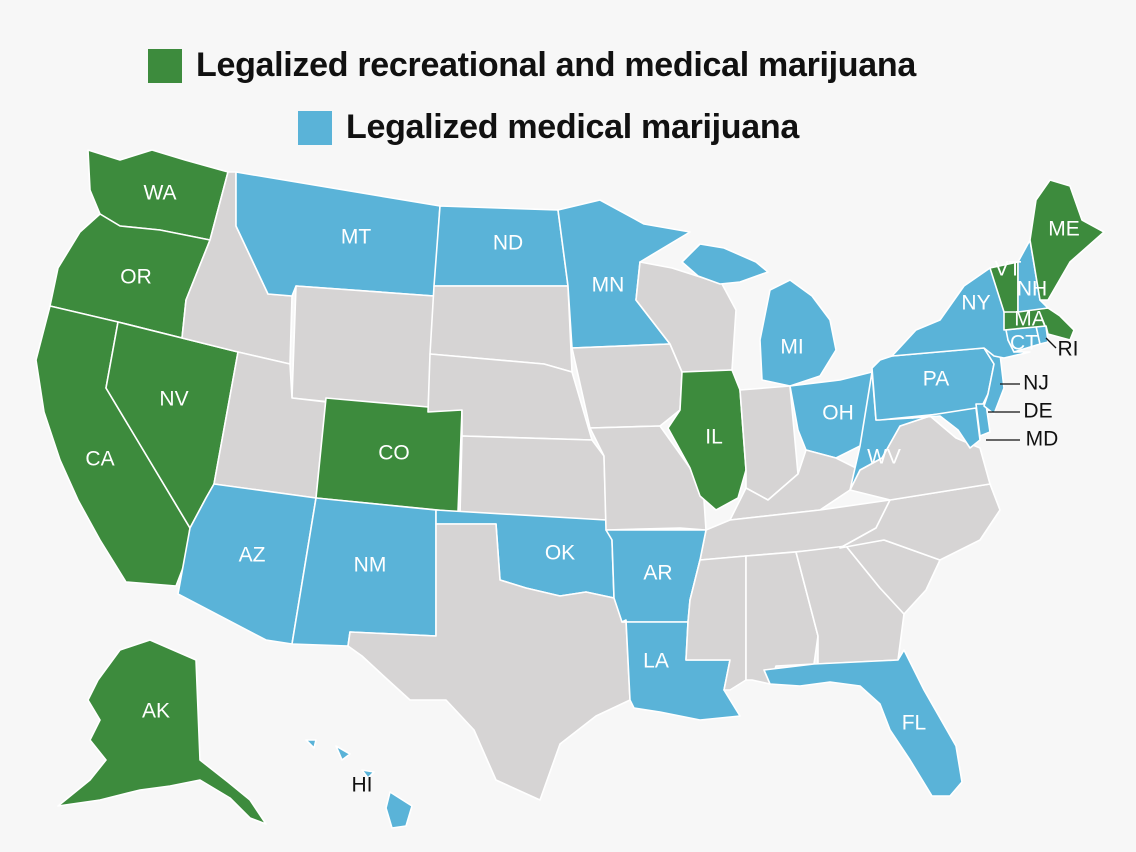 The height and width of the screenshot is (852, 1136). I want to click on legend-medical: Legalized medical marijuana, so click(548, 127).